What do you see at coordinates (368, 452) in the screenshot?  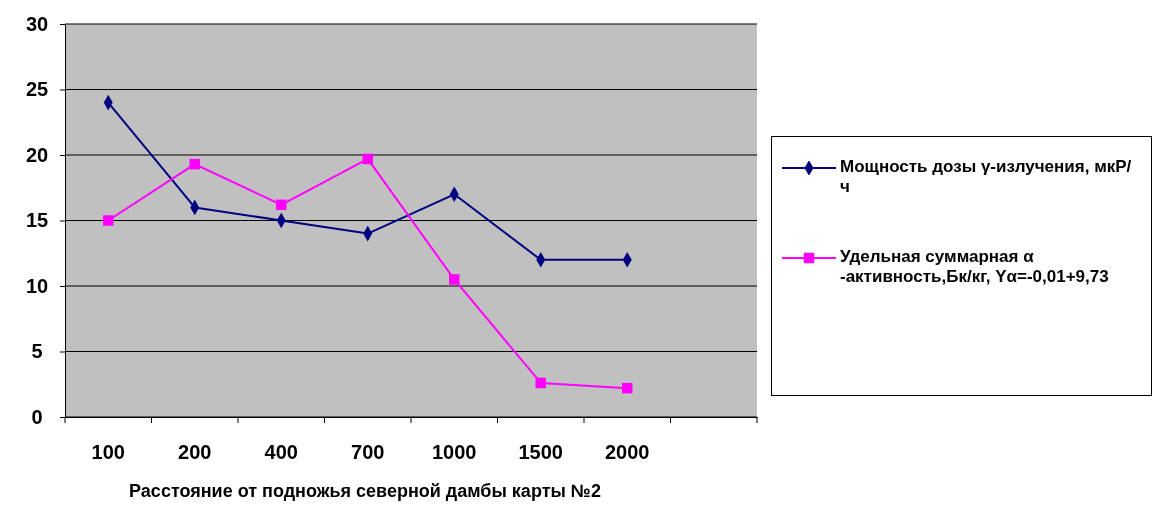 I see `x-tick-label: 700` at bounding box center [368, 452].